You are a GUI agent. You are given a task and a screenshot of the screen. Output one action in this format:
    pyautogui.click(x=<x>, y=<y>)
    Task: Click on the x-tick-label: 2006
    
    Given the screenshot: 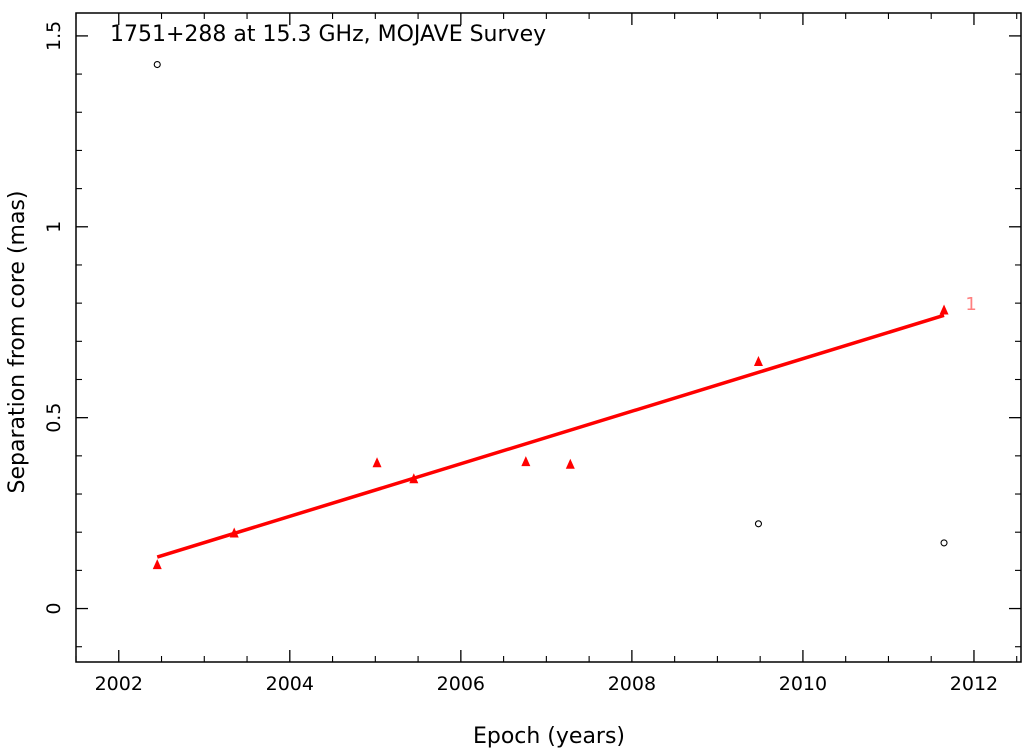 What is the action you would take?
    pyautogui.click(x=461, y=684)
    